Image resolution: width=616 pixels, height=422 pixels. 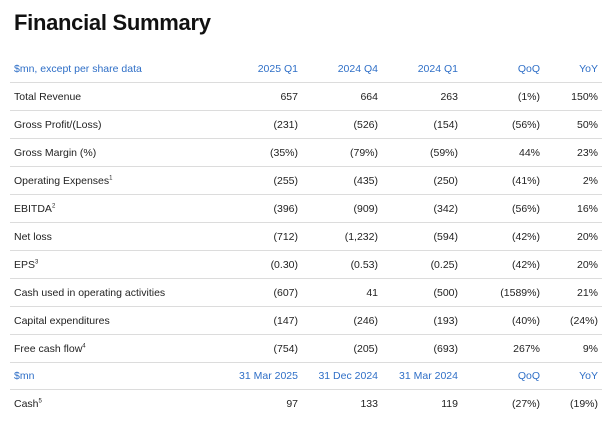 I want to click on table-cell: (909), so click(x=342, y=208).